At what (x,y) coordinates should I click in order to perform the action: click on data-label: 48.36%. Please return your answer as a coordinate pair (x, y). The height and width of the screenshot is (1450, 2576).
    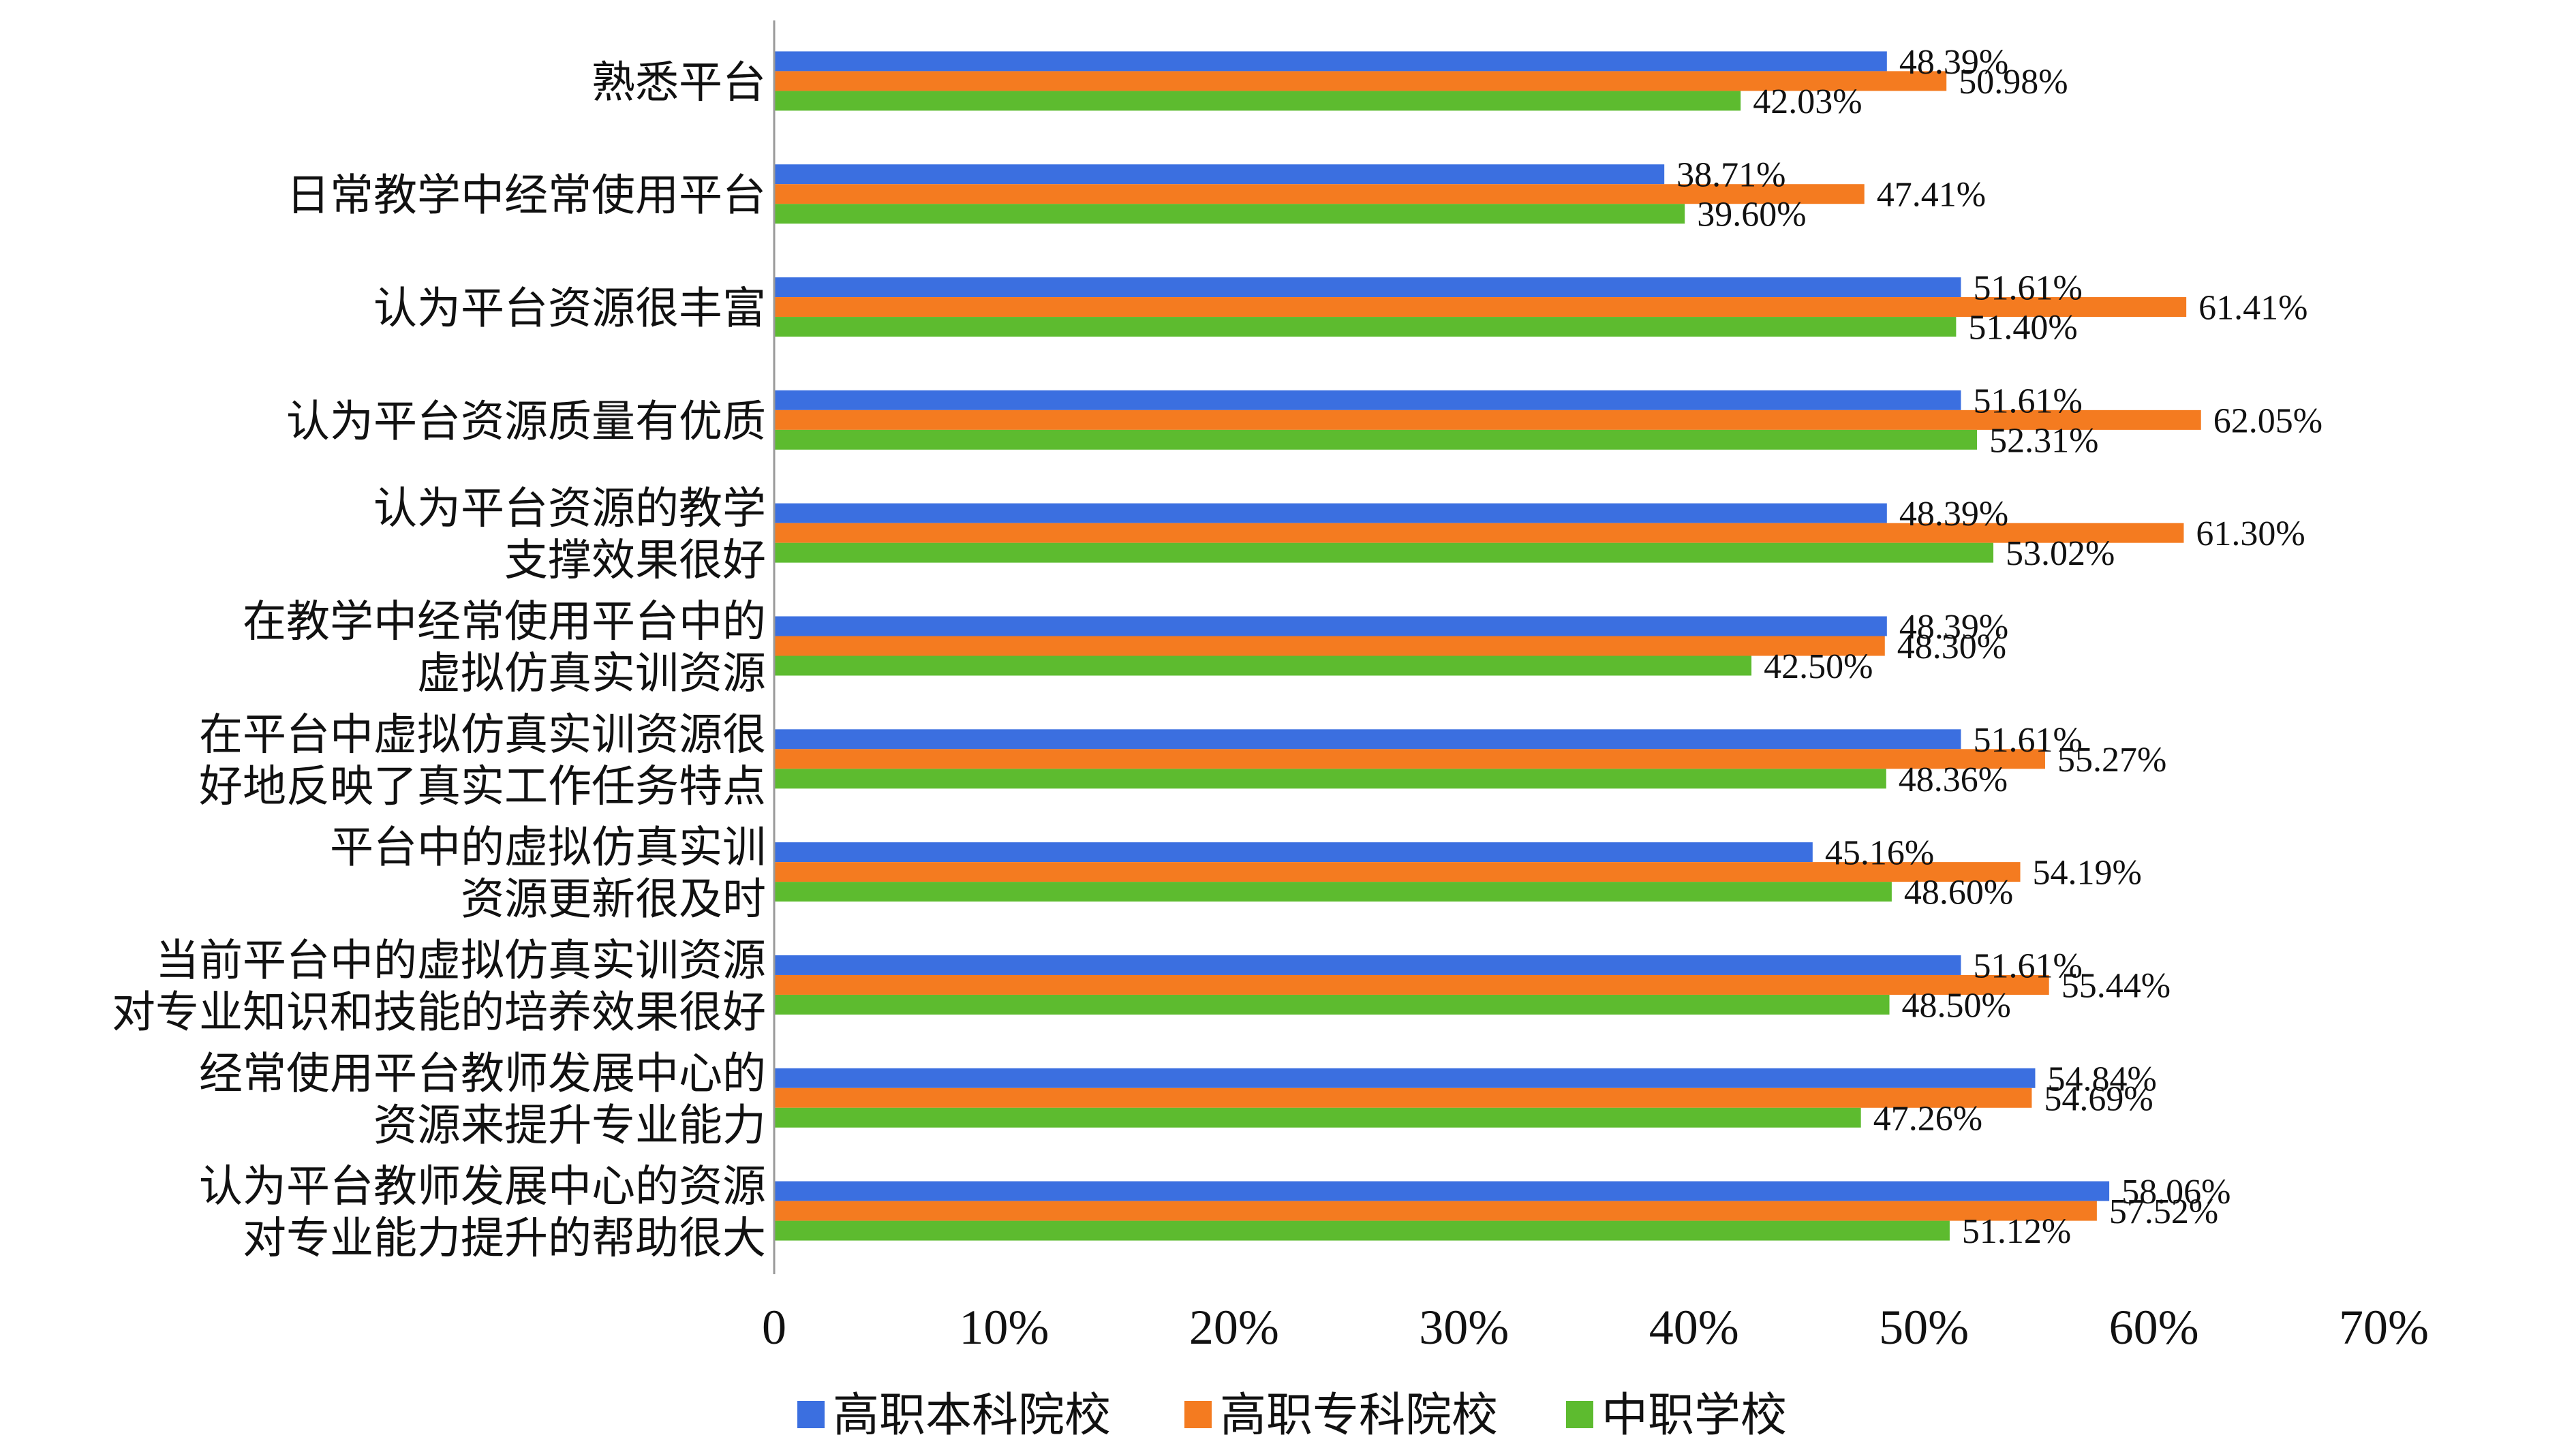
    Looking at the image, I should click on (1953, 779).